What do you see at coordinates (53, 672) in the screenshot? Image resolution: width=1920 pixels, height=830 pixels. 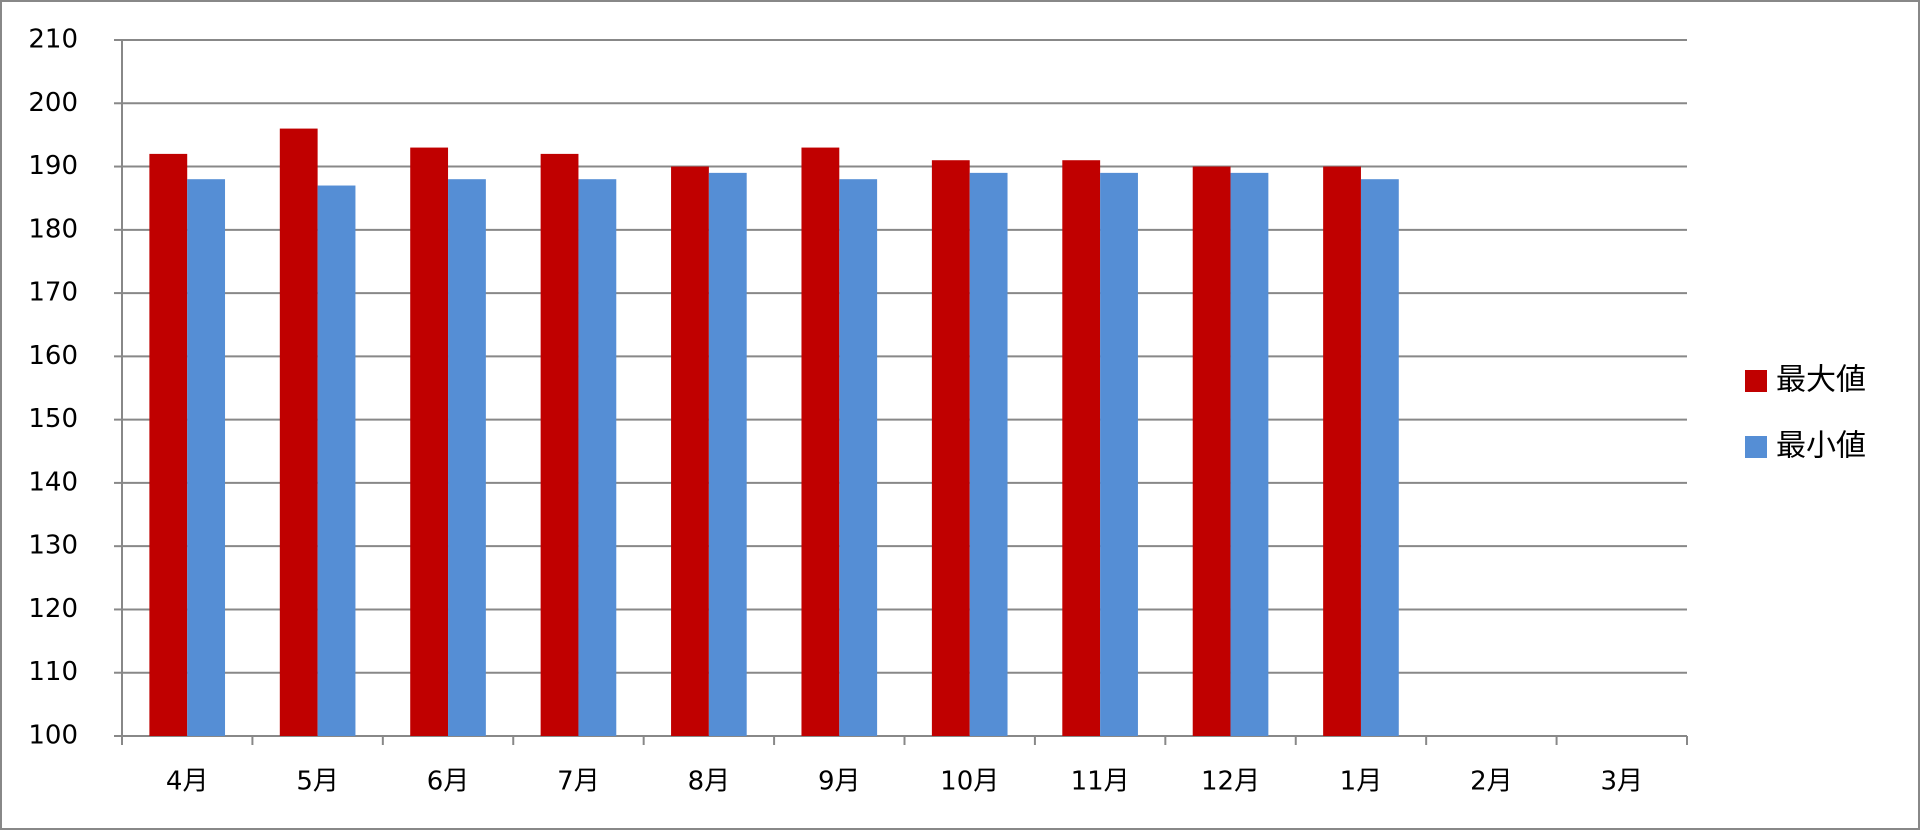 I see `y-tick-label: 110` at bounding box center [53, 672].